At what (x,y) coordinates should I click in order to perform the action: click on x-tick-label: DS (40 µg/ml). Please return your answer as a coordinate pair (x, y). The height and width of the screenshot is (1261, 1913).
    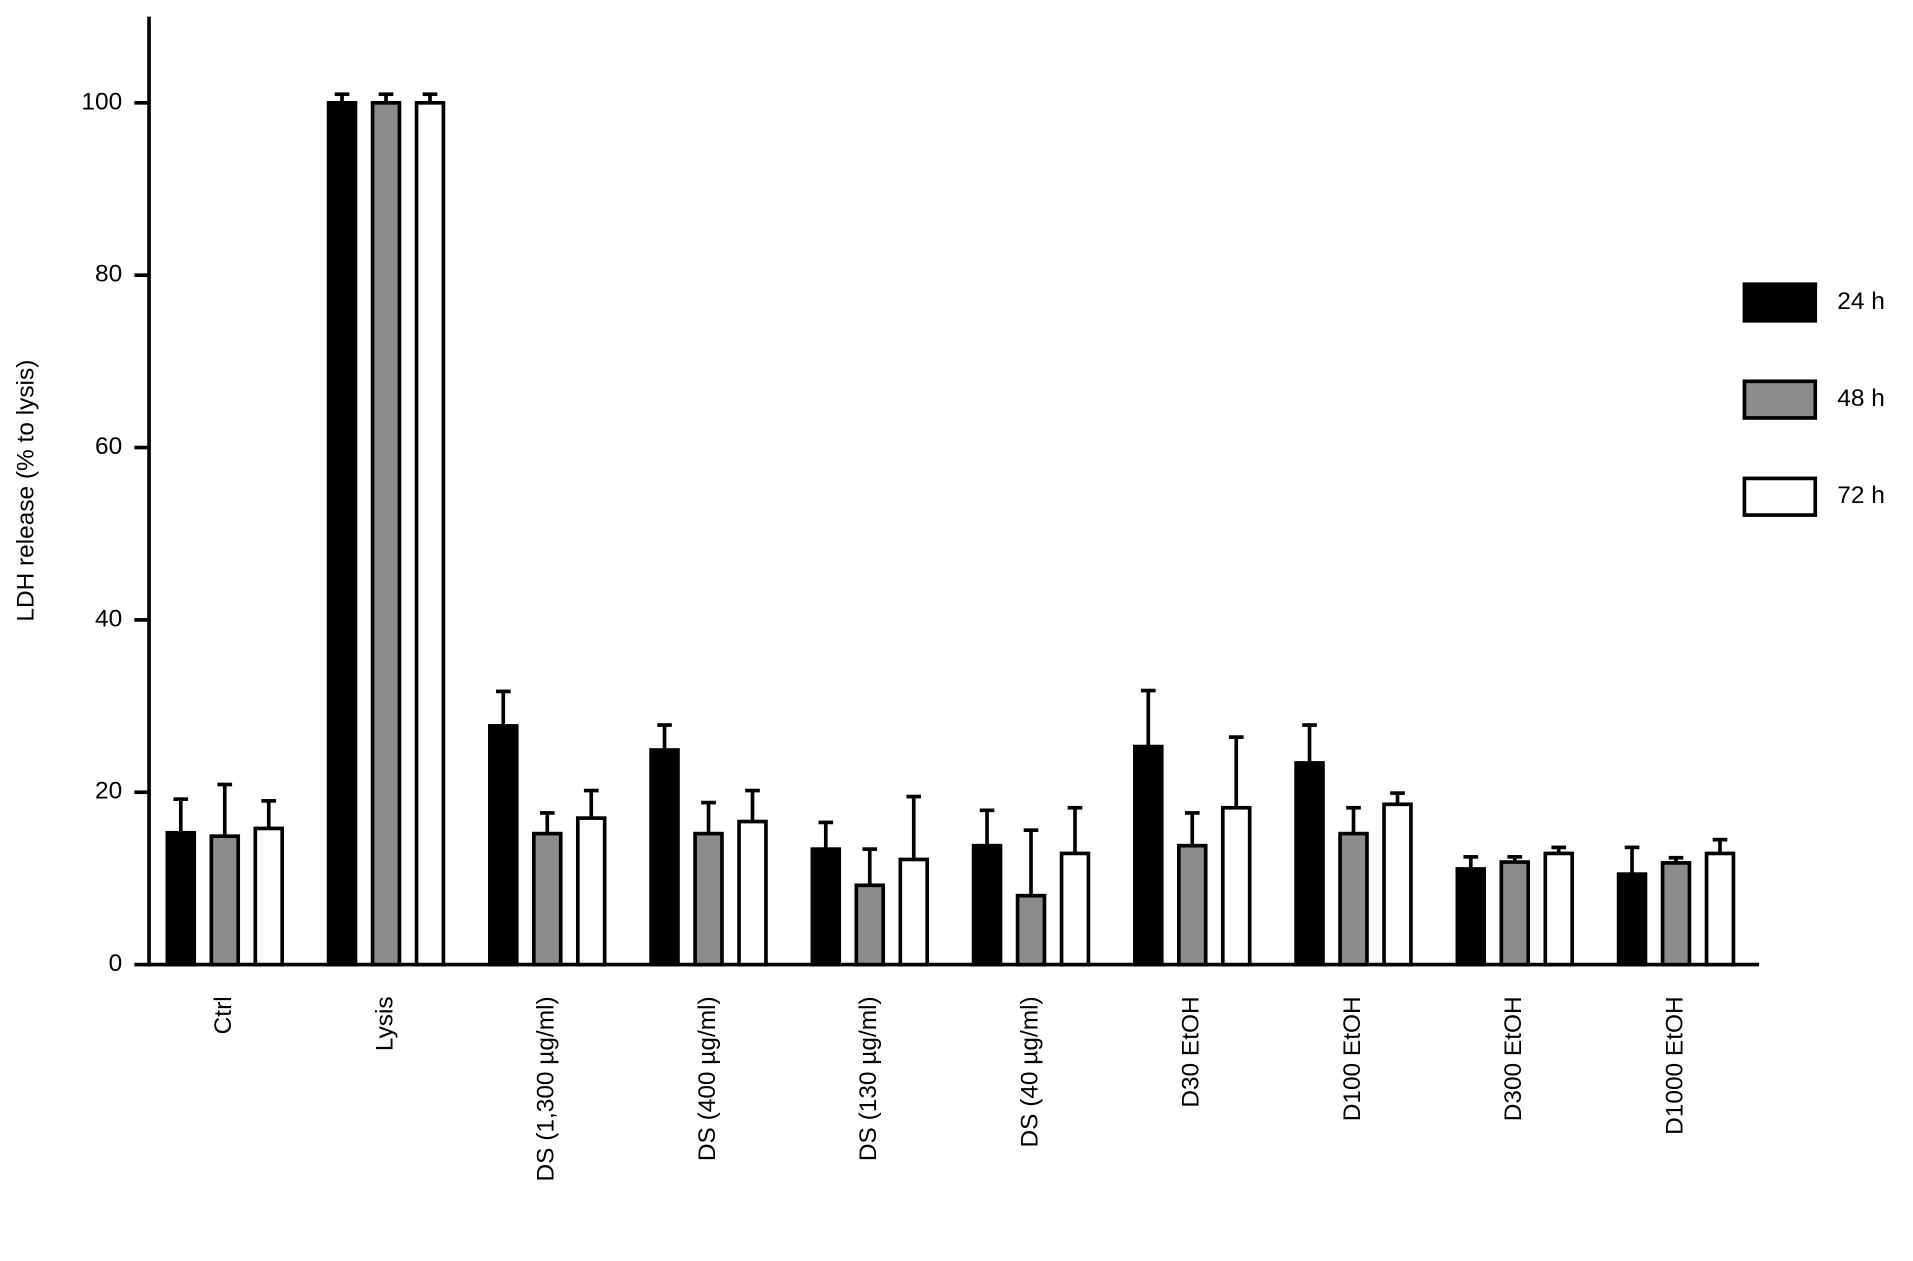
    Looking at the image, I should click on (1029, 1071).